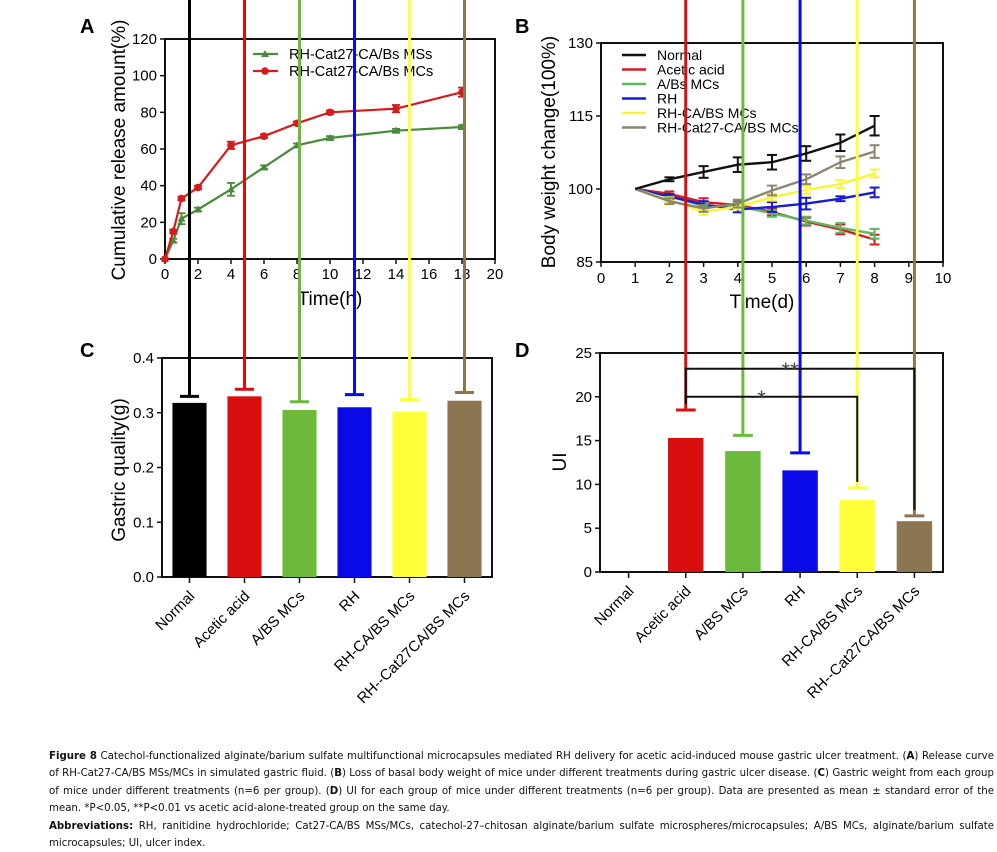 This screenshot has height=852, width=997. What do you see at coordinates (143, 413) in the screenshot?
I see `y-tick-label: 0.3` at bounding box center [143, 413].